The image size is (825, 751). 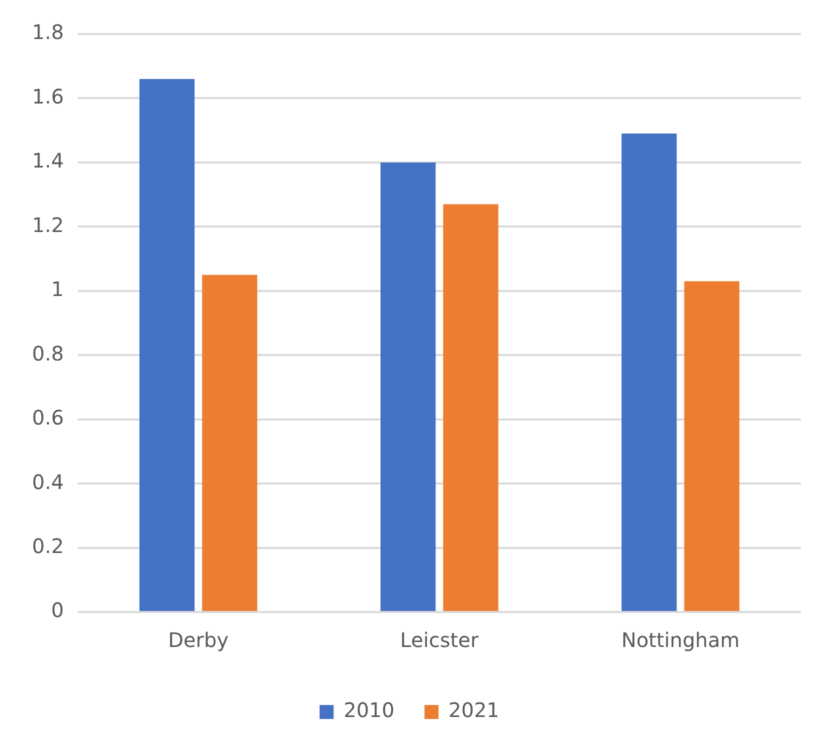 I want to click on y-tick-label: 1.8, so click(x=48, y=32).